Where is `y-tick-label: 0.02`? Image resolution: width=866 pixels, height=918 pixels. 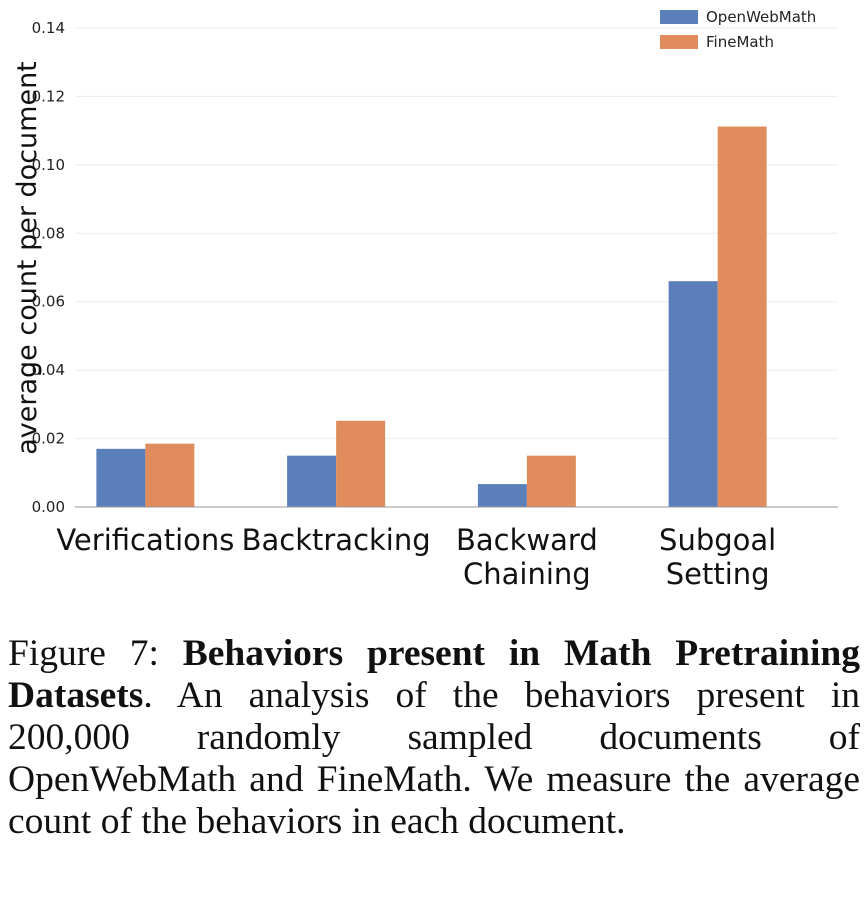
y-tick-label: 0.02 is located at coordinates (48, 439).